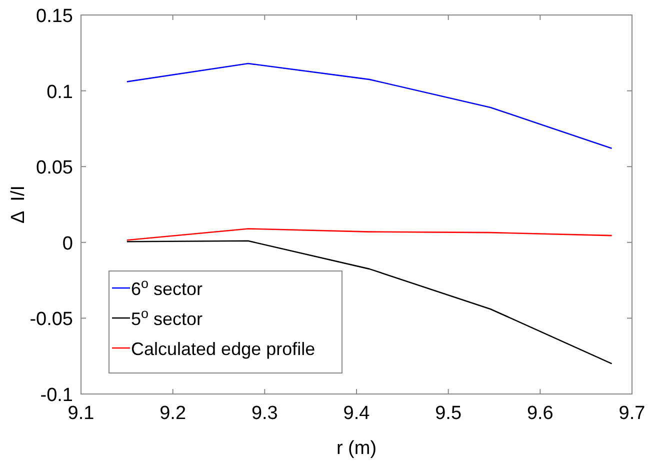  I want to click on legend-label: 6$^{o}$ sector, so click(167, 287).